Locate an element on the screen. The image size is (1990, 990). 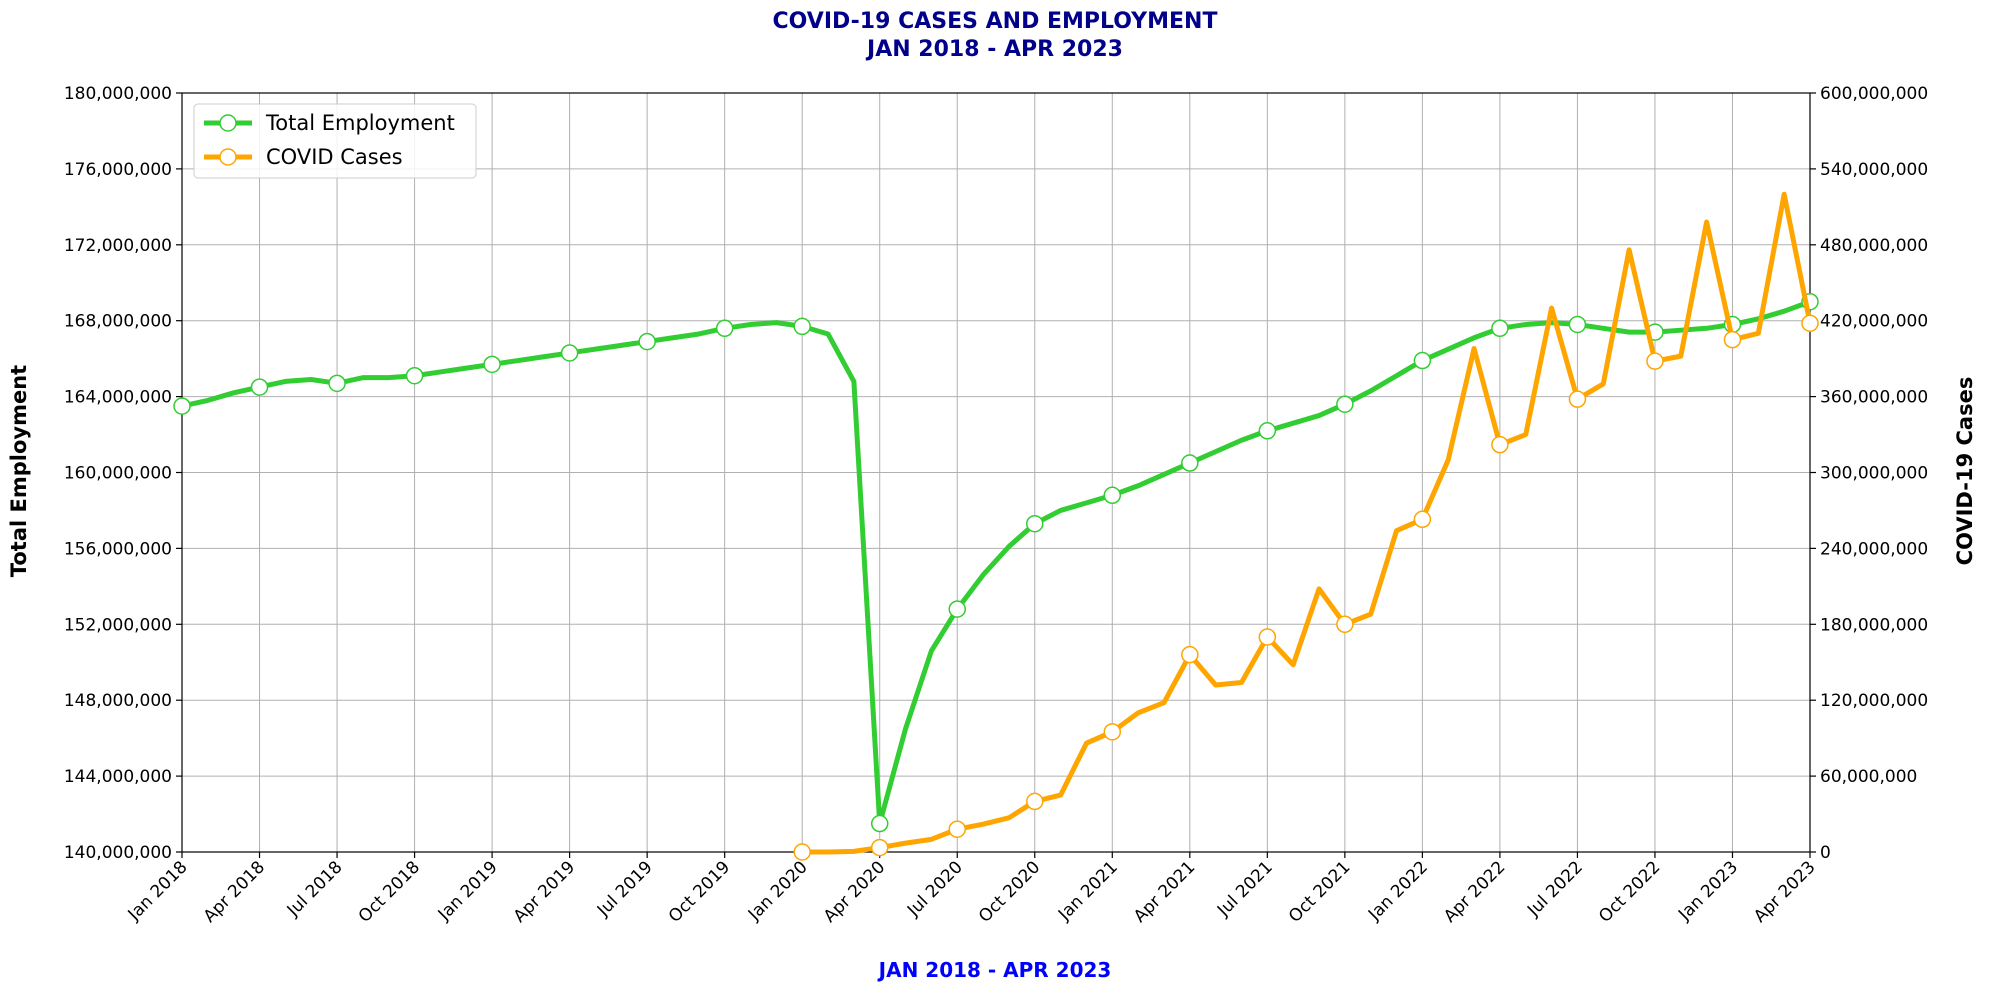
x-tick-label-oct-2020: Oct 2020 is located at coordinates (1009, 891).